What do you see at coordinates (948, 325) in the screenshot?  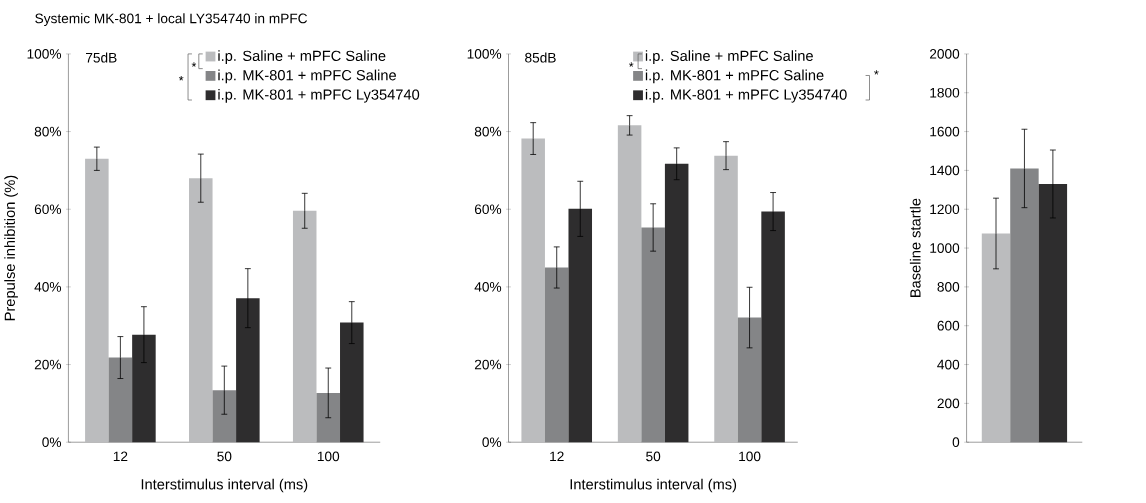 I see `y-tick-label: 600` at bounding box center [948, 325].